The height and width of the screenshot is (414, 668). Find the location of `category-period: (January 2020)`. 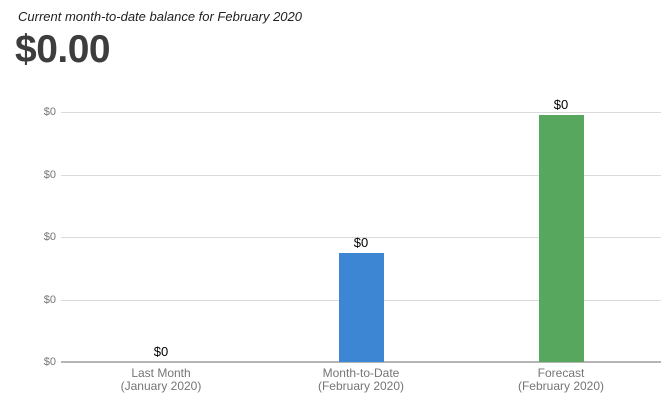

category-period: (January 2020) is located at coordinates (161, 386).